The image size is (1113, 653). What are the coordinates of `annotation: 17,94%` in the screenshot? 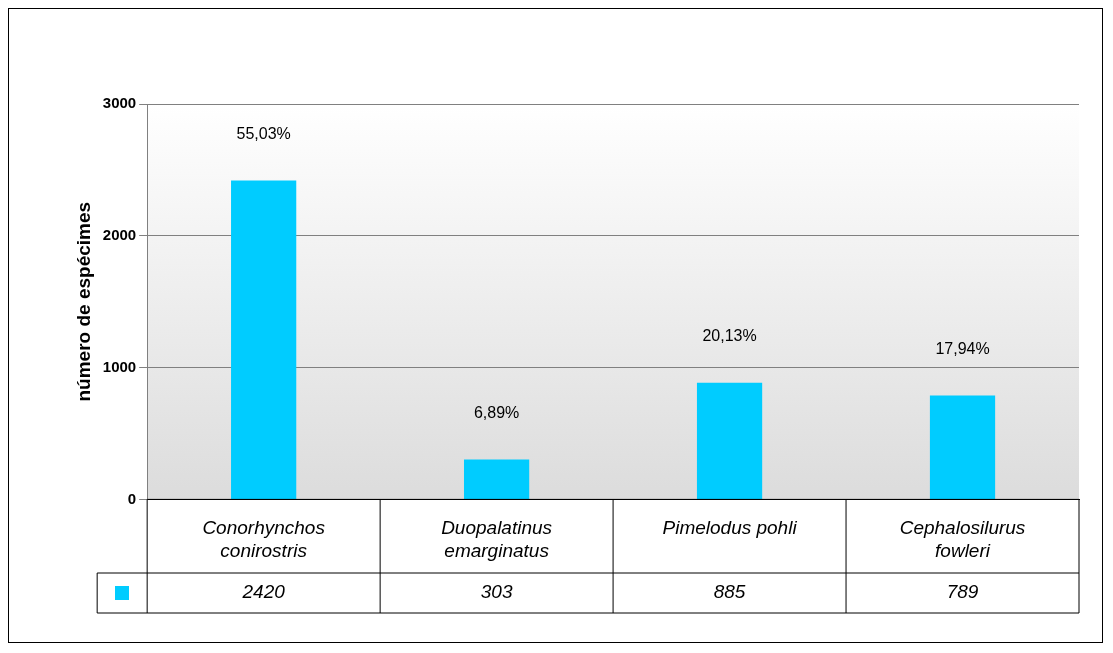 It's located at (962, 348).